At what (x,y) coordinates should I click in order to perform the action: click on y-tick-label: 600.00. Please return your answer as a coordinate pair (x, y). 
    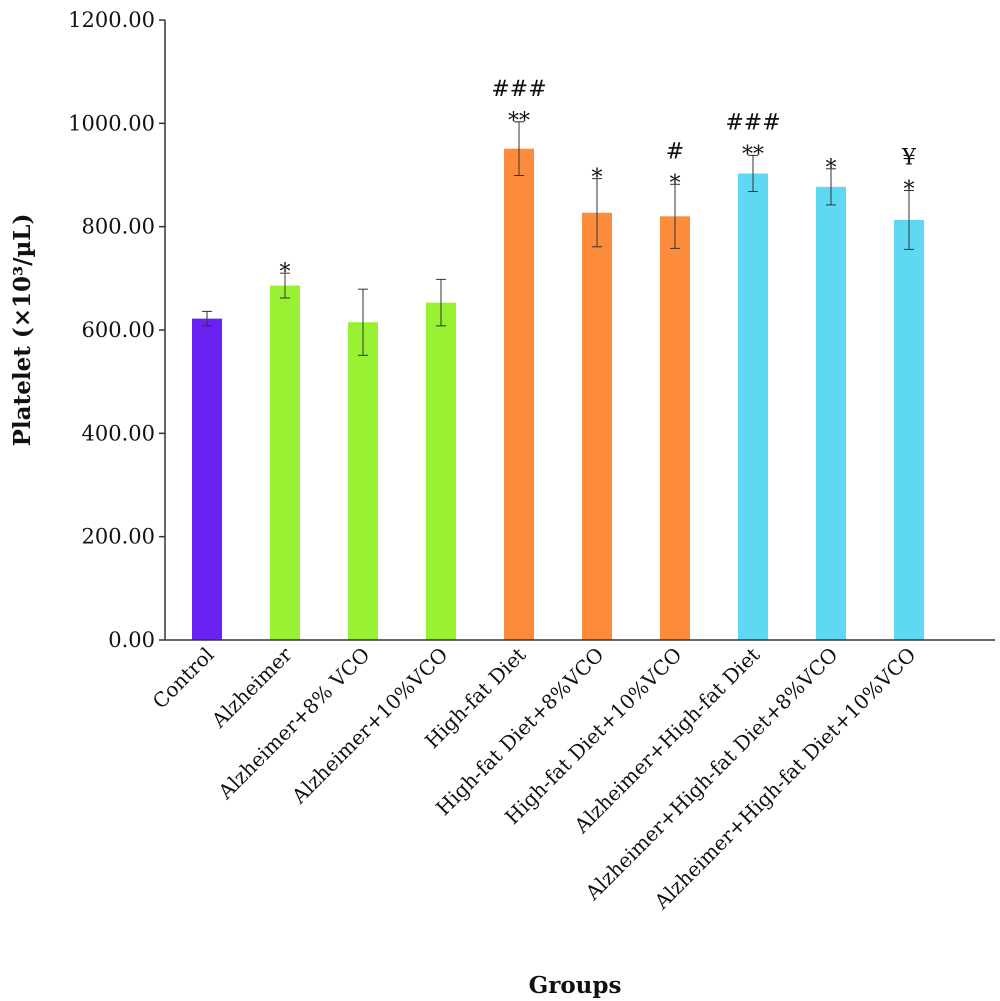
    Looking at the image, I should click on (118, 330).